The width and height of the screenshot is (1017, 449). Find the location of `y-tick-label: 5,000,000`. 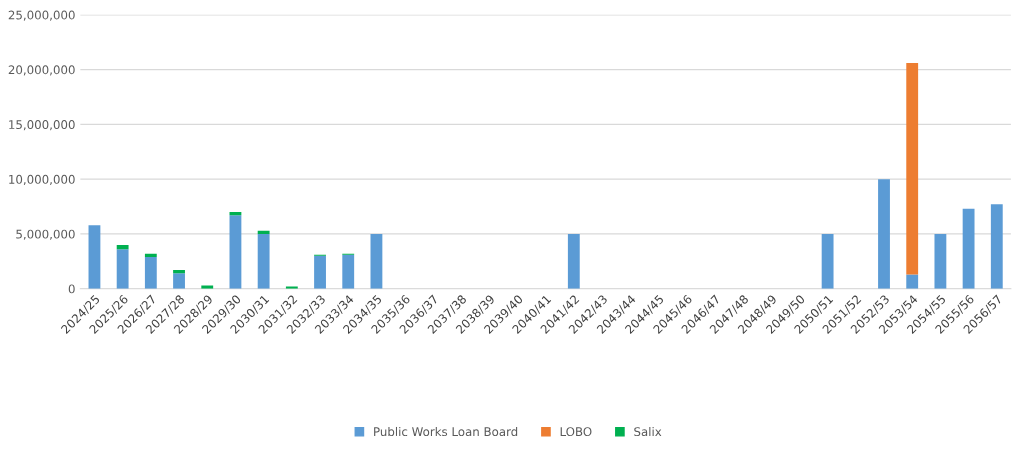

y-tick-label: 5,000,000 is located at coordinates (45, 234).